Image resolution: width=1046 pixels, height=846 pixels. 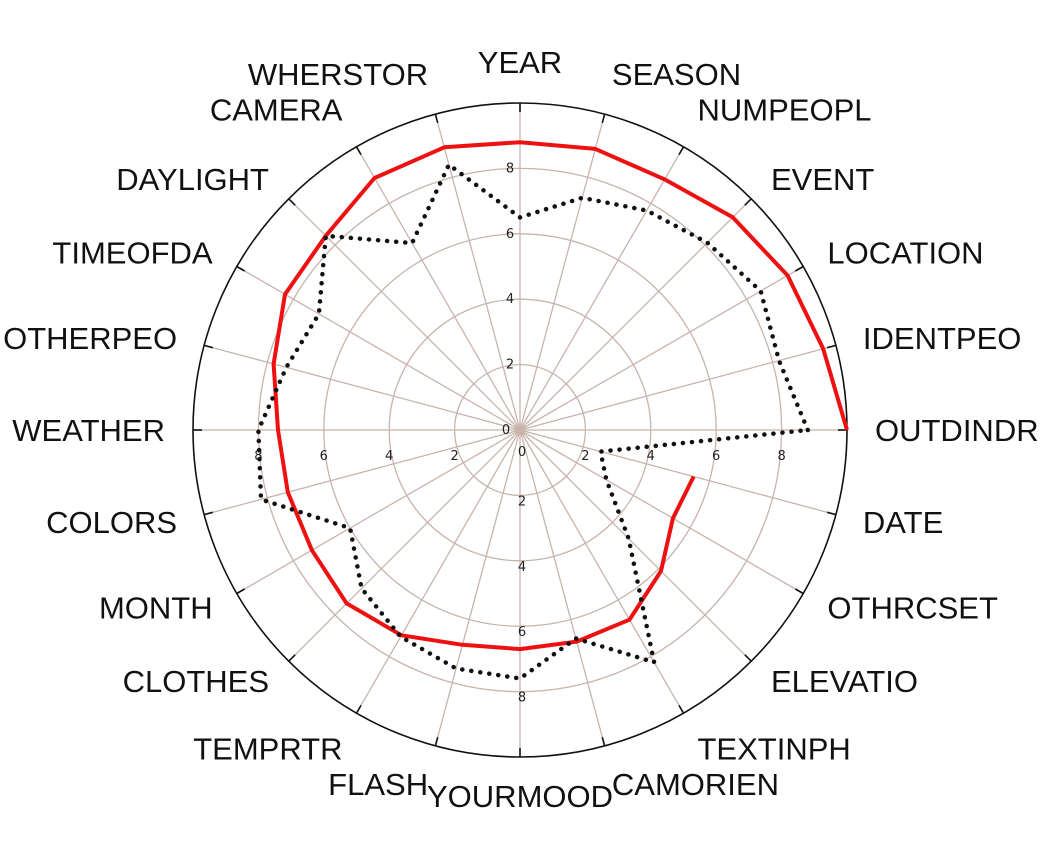 I want to click on tick-label-north-0: 0, so click(x=506, y=430).